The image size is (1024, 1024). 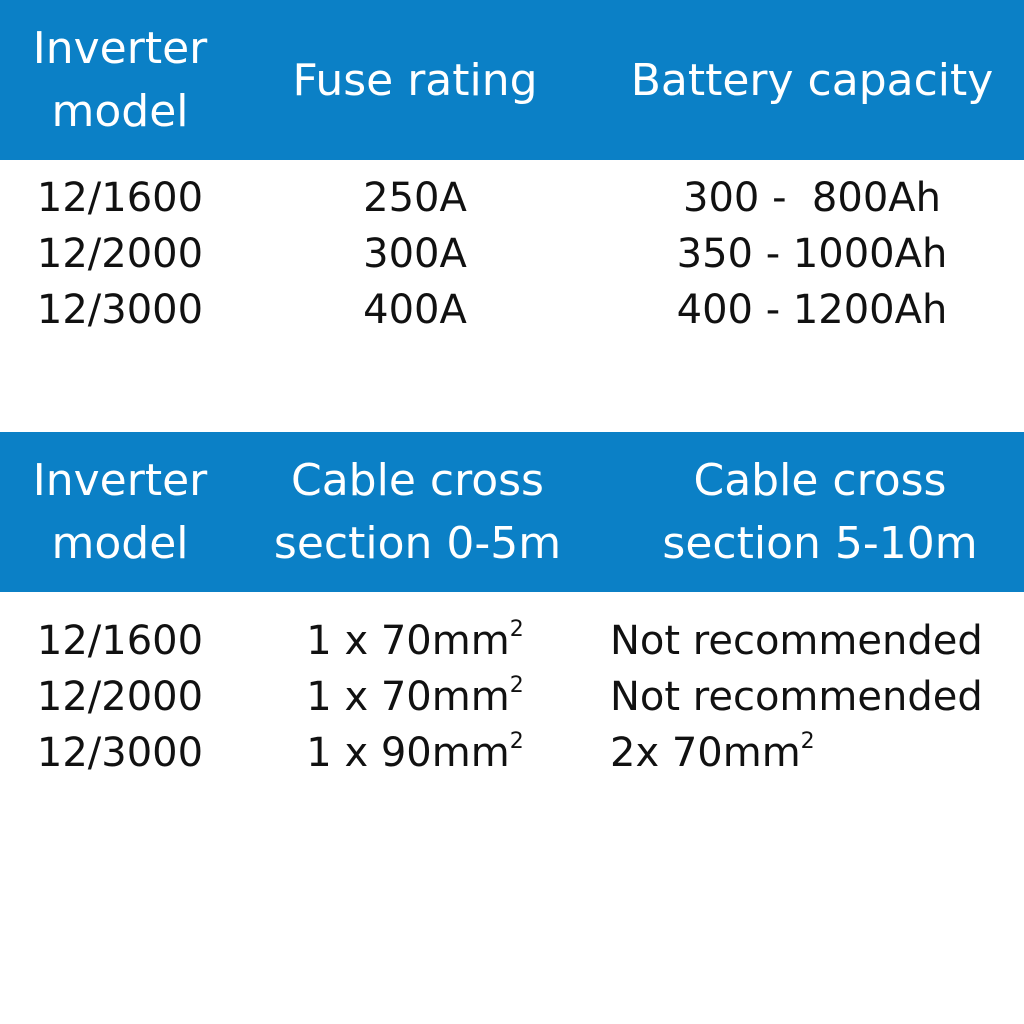 I want to click on table-row: 12/1600 1 x 70mm2 Not recommended, so click(x=512, y=641).